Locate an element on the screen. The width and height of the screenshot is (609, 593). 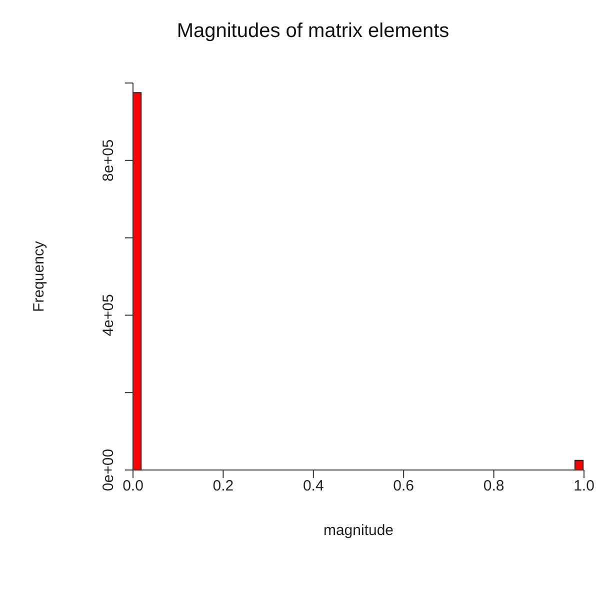
x-tick-label: 0.6 is located at coordinates (403, 486).